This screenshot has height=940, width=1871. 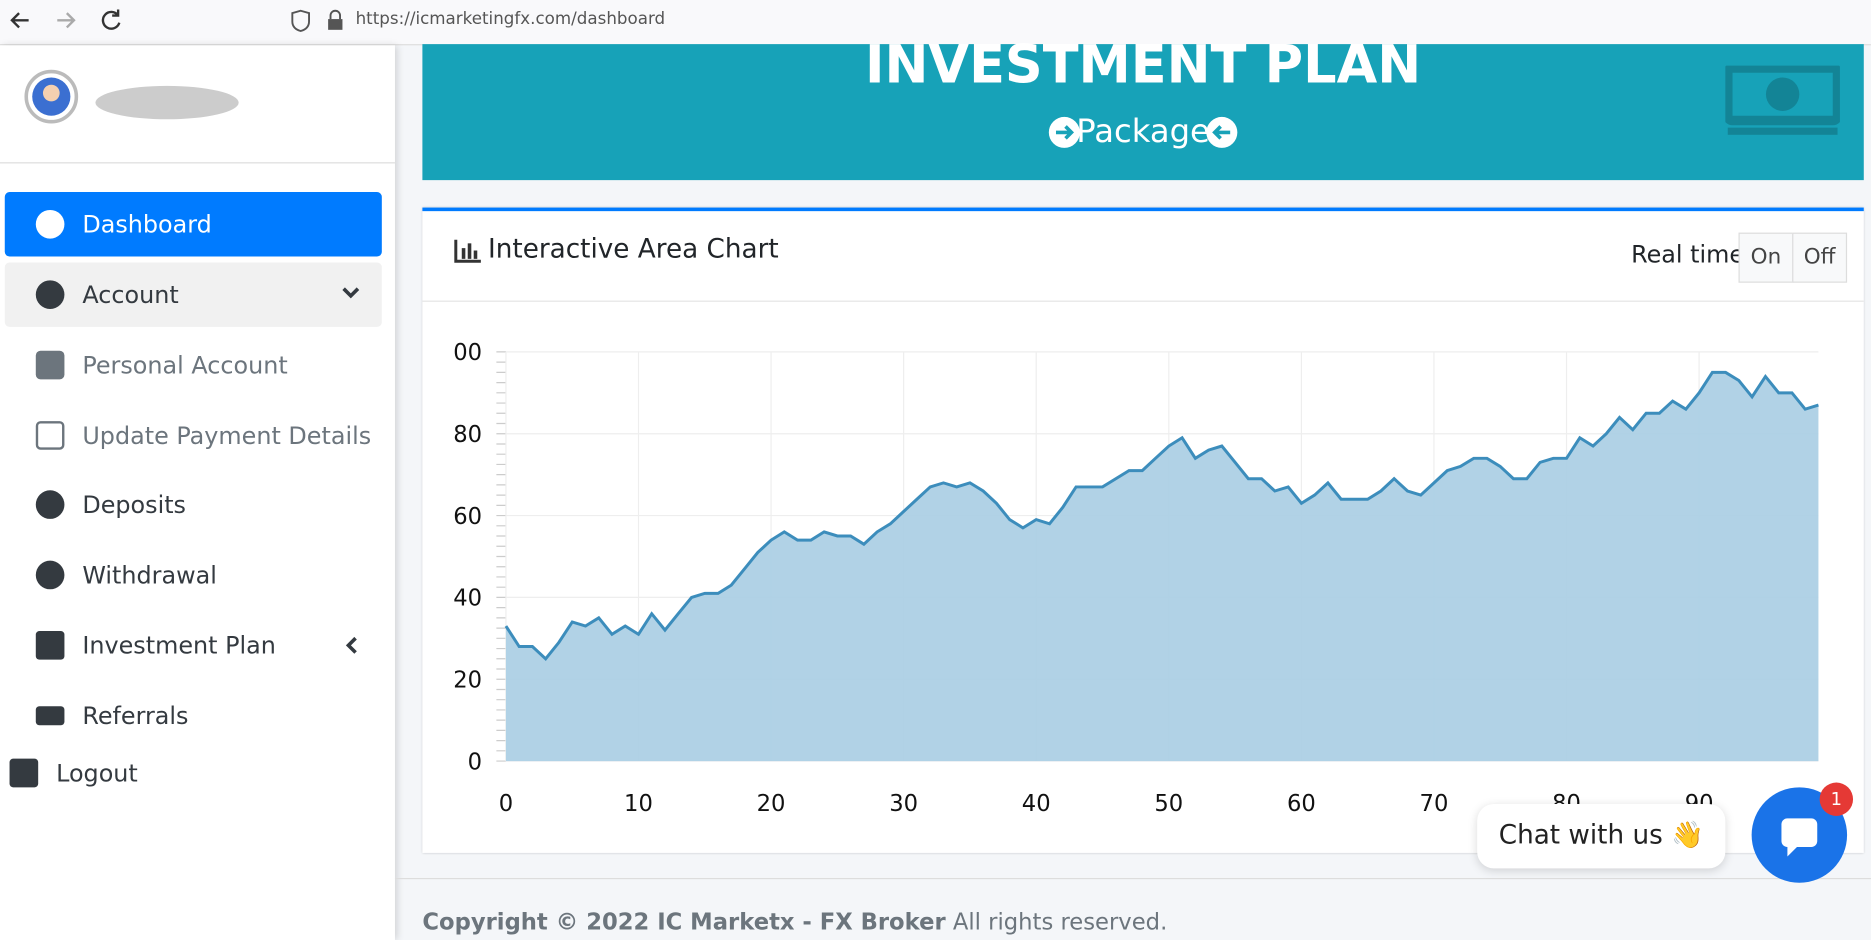 I want to click on x-tick-label: 70, so click(x=1434, y=804).